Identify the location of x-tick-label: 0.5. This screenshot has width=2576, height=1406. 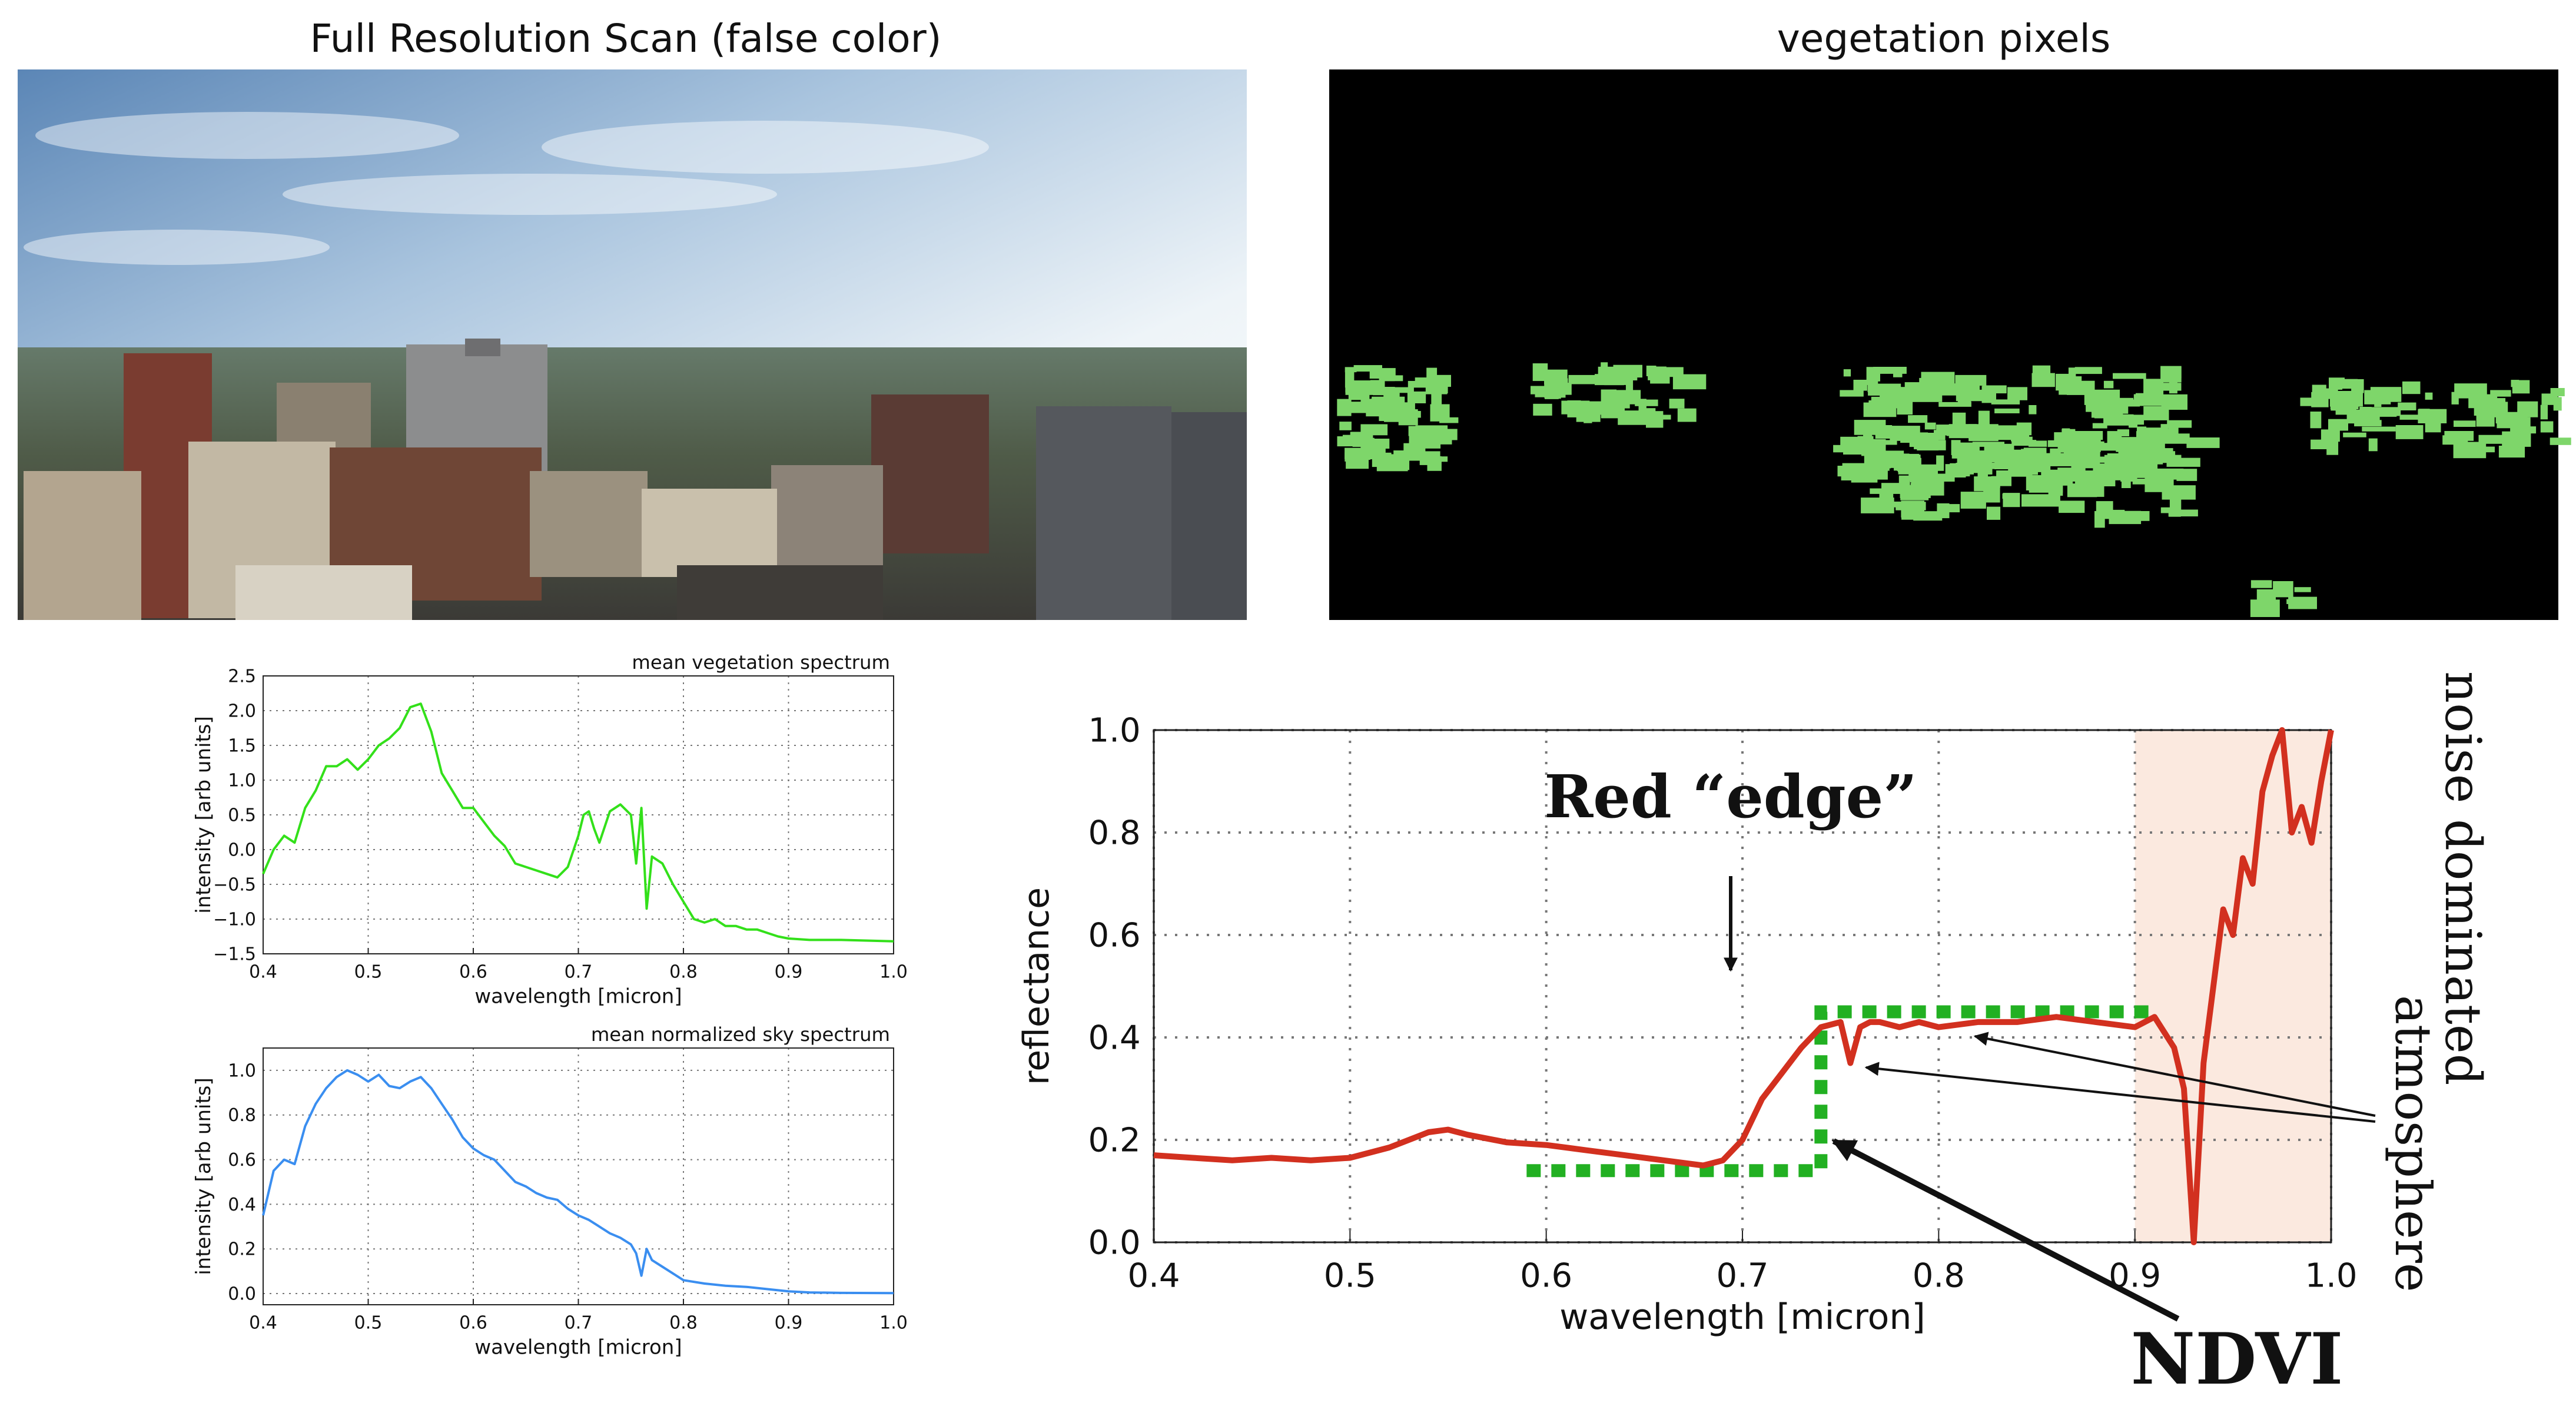
(368, 1323).